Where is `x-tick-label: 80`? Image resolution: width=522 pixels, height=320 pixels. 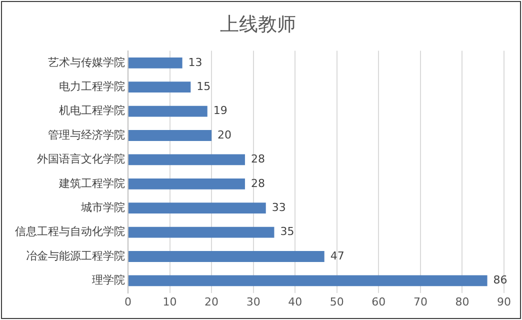 x-tick-label: 80 is located at coordinates (462, 301).